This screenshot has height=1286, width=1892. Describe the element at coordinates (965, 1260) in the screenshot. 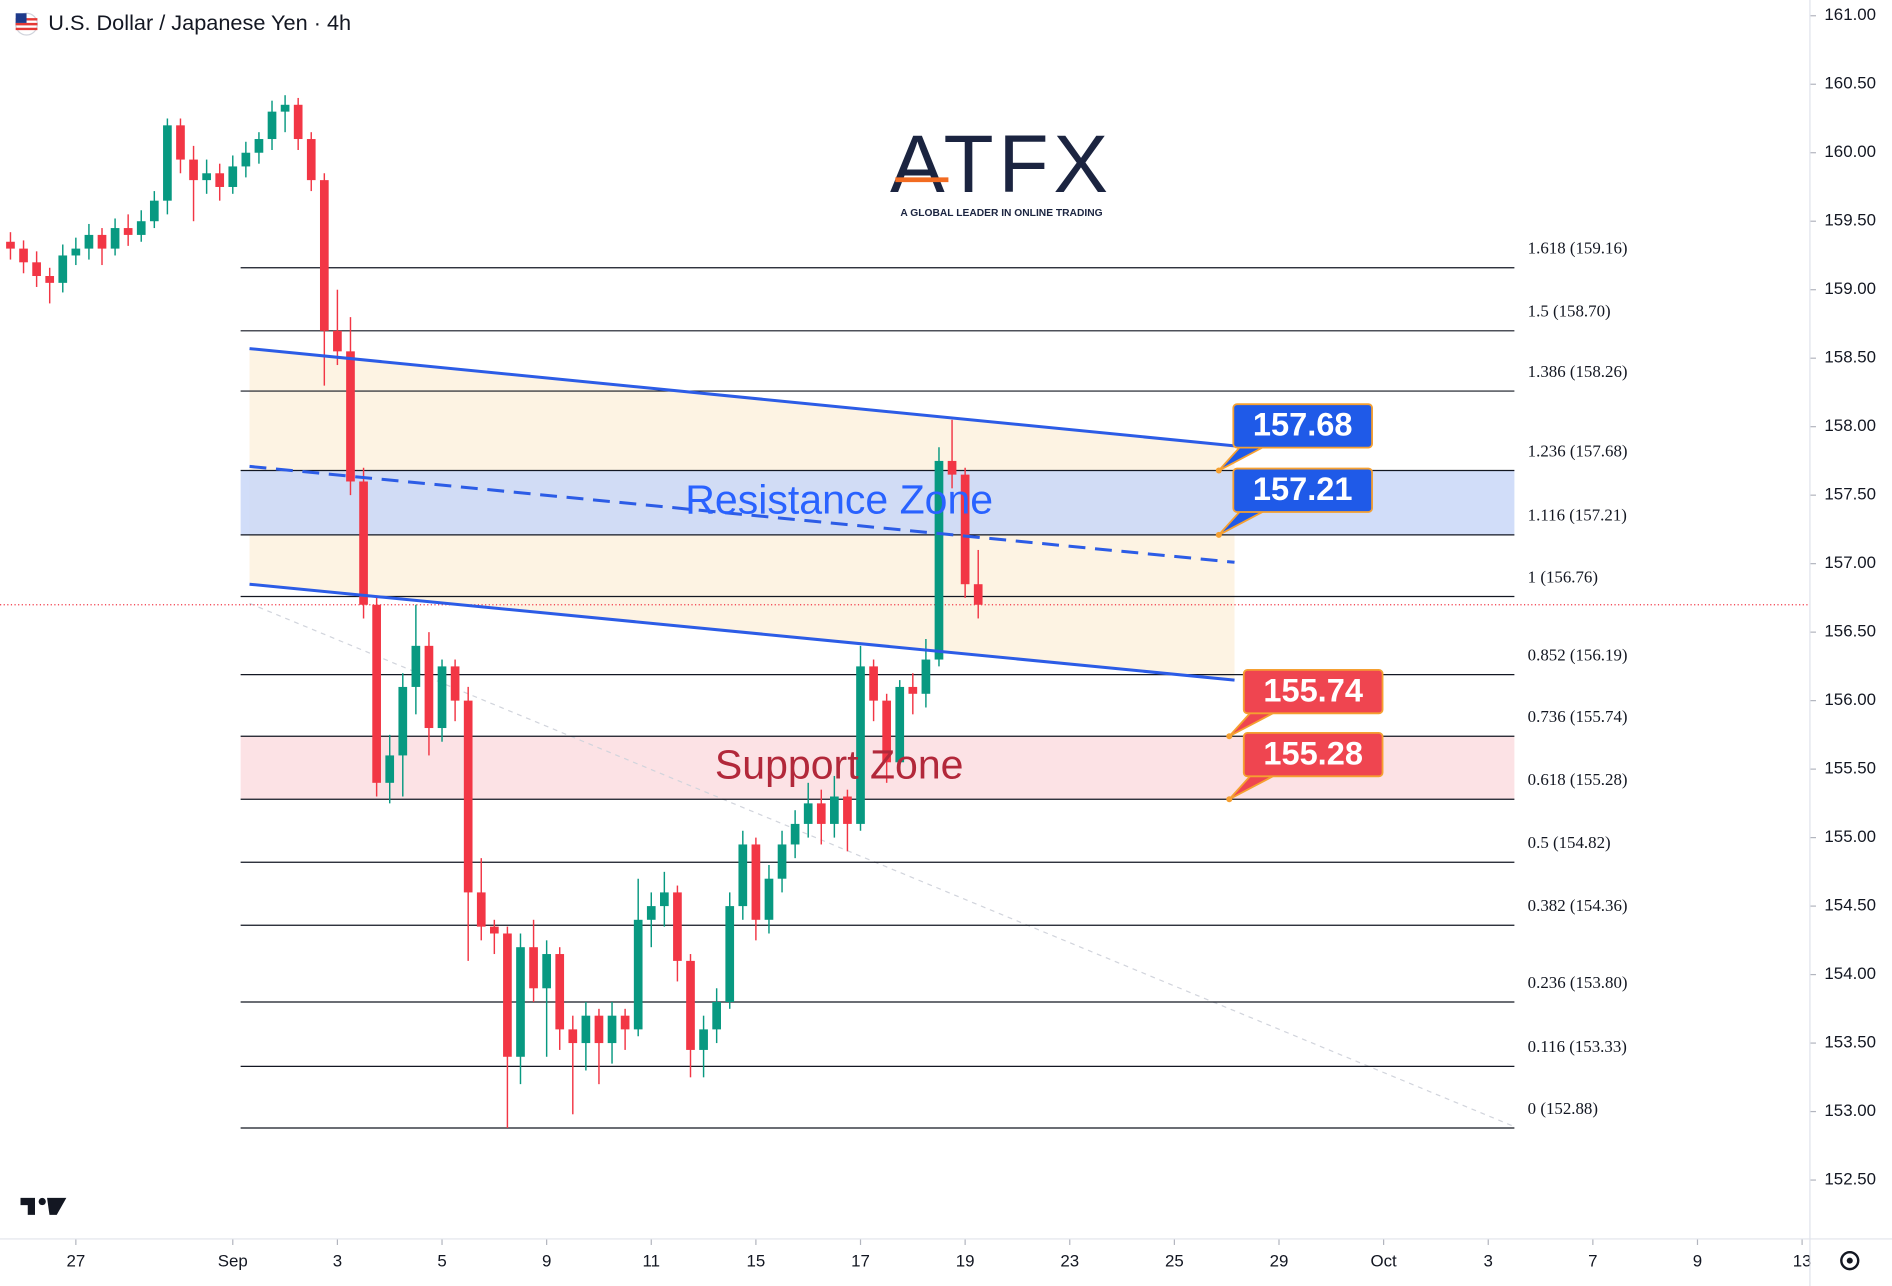

I see `x-tick-label: 19` at that location.